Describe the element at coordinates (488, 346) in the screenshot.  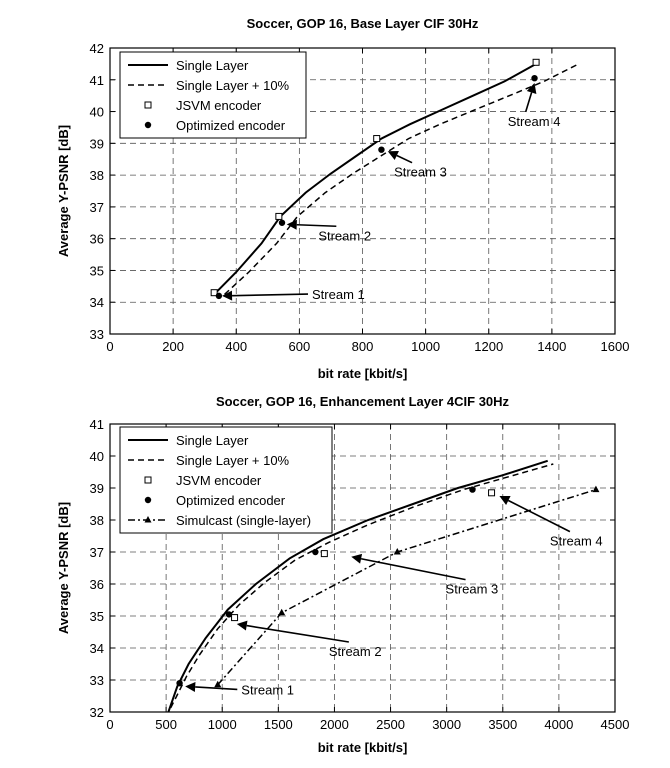
I see `x-tick-label: 1200` at that location.